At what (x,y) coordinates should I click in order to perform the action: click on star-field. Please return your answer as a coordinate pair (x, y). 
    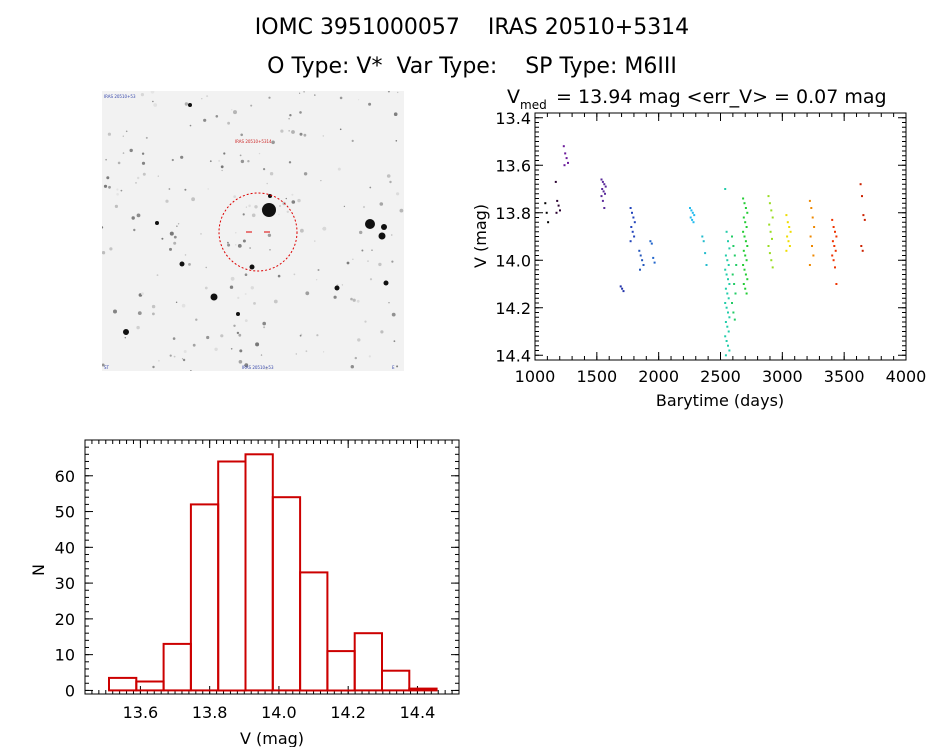
    Looking at the image, I should click on (253, 231).